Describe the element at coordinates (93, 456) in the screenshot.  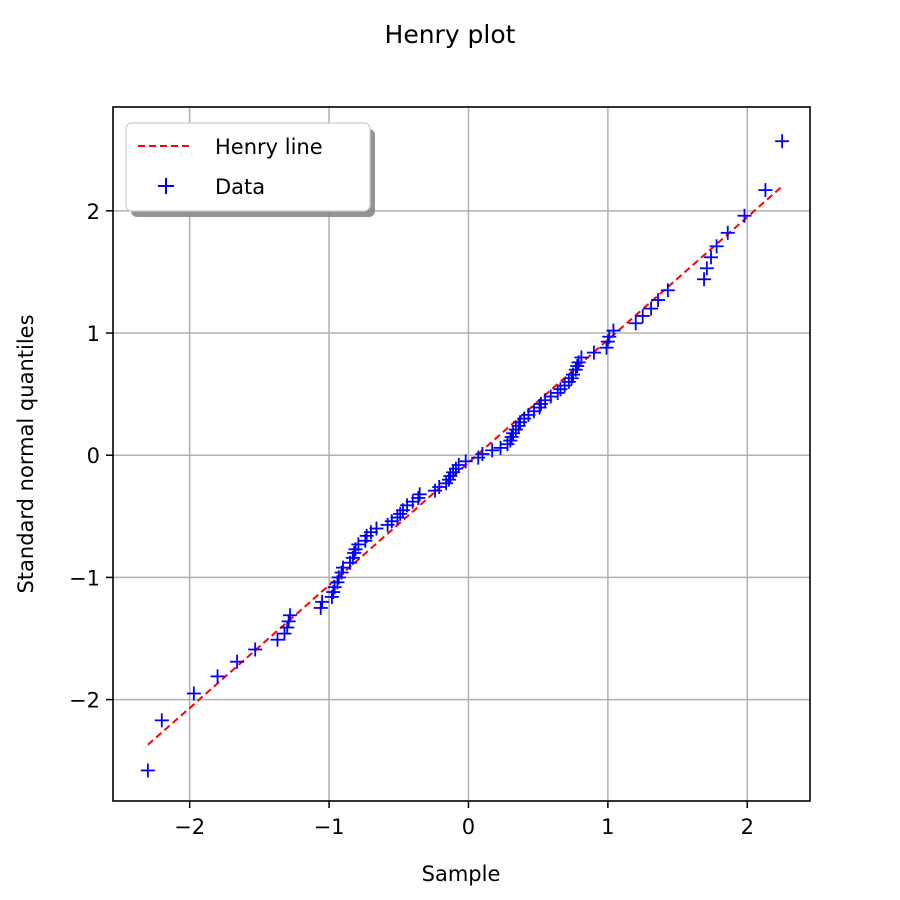
I see `y-tick-label: 0` at that location.